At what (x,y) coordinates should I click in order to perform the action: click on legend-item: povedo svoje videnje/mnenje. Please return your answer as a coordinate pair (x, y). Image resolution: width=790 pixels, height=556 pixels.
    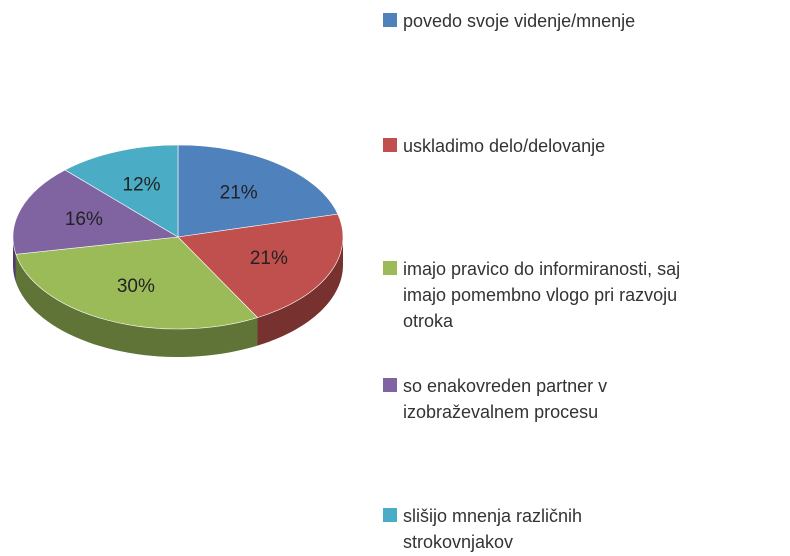
    Looking at the image, I should click on (575, 21).